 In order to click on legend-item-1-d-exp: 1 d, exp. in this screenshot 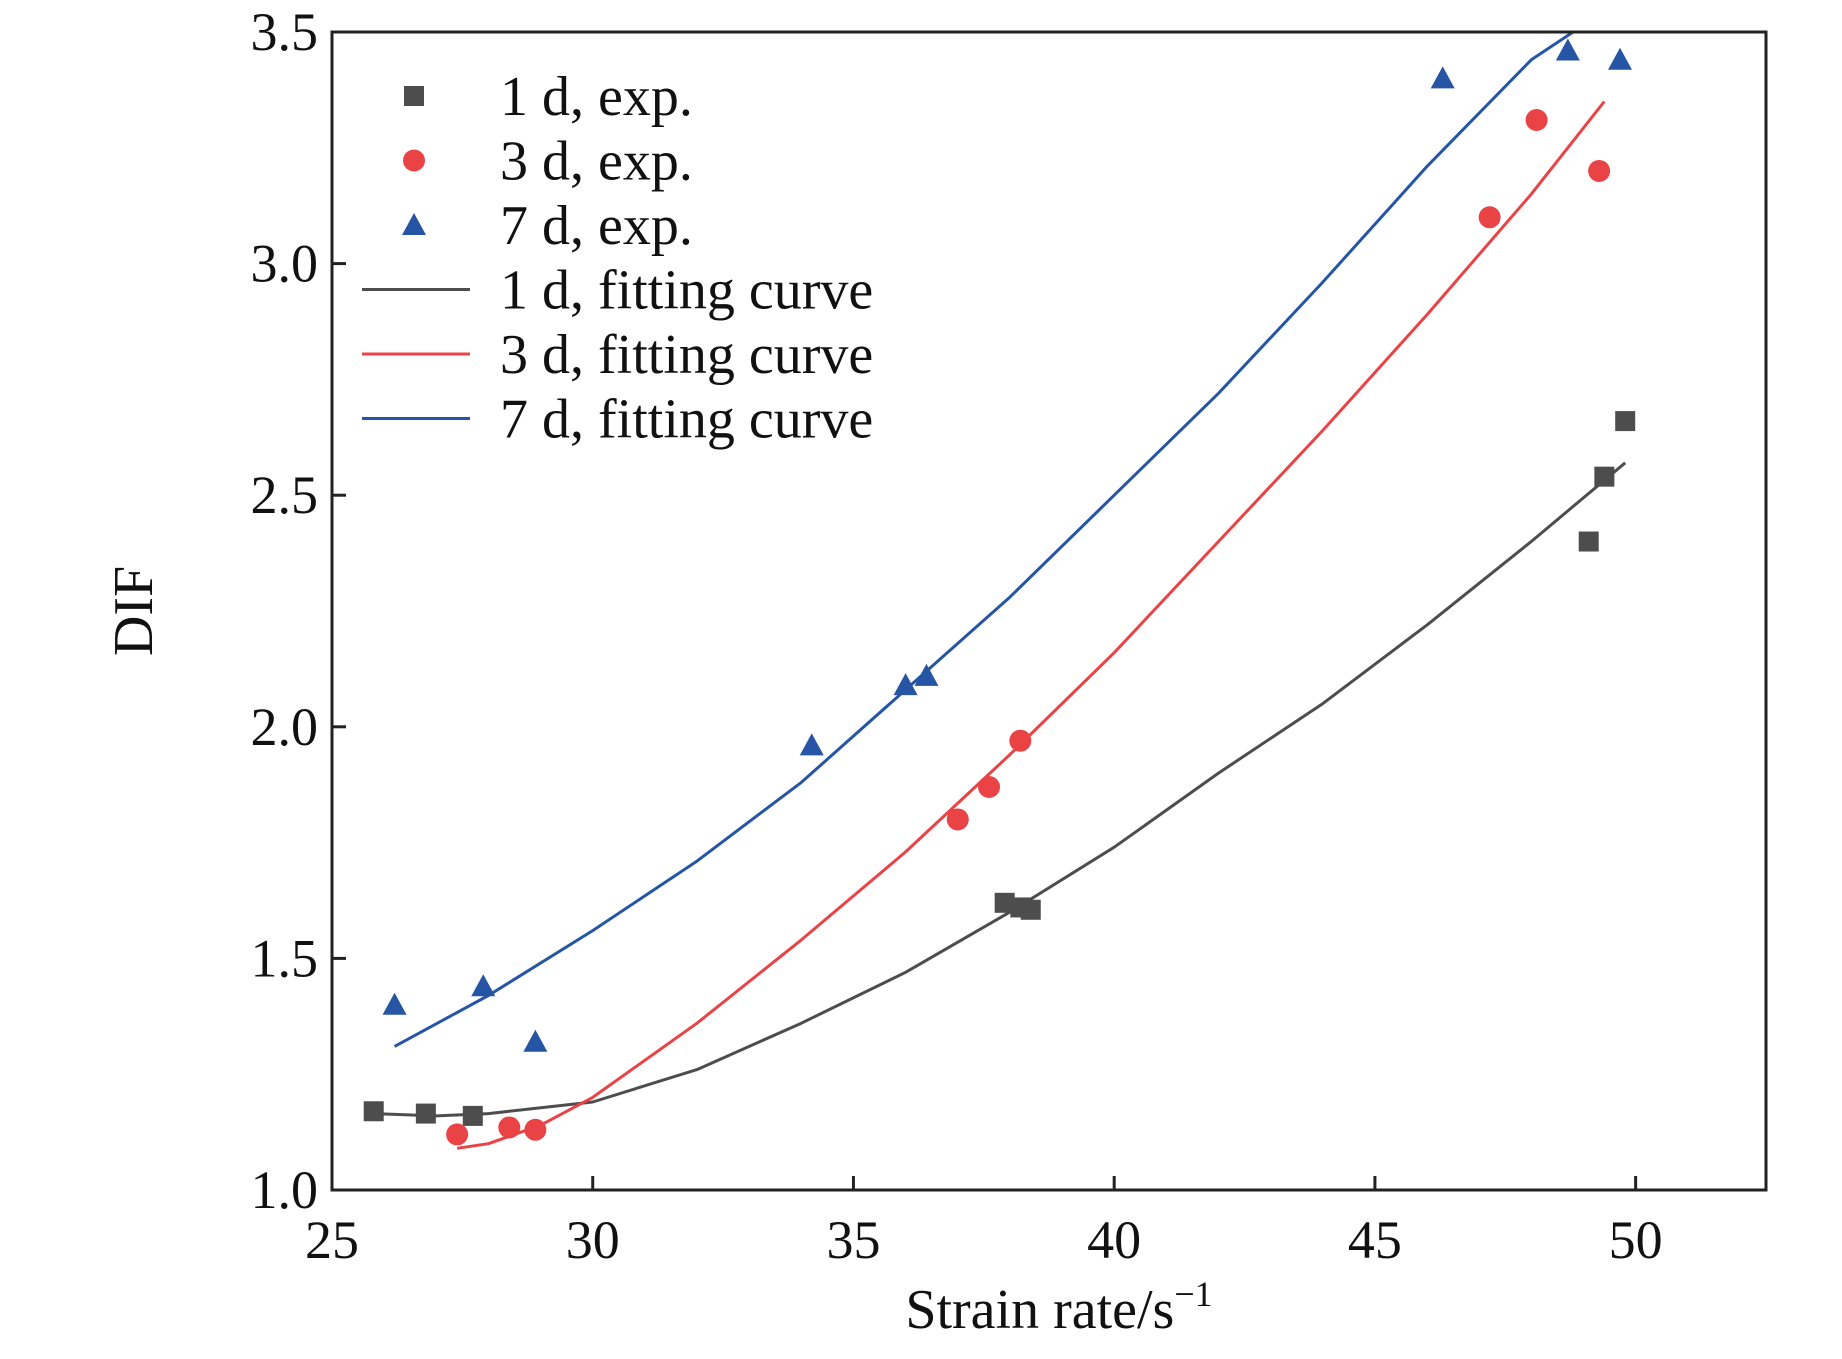, I will do `click(548, 97)`.